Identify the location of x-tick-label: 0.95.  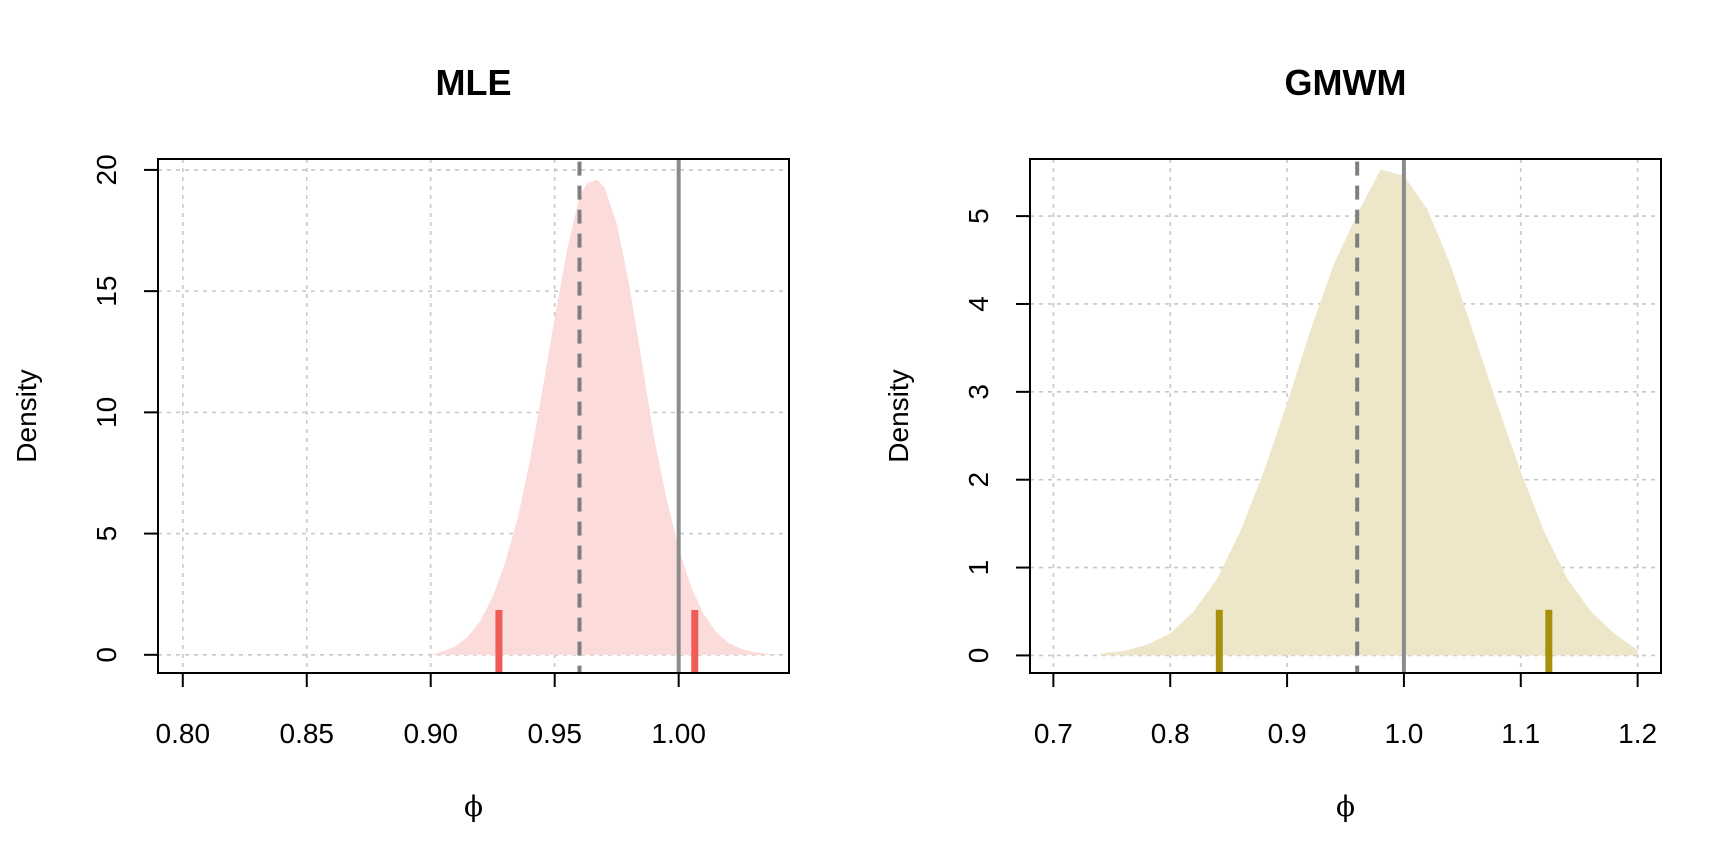
(554, 733).